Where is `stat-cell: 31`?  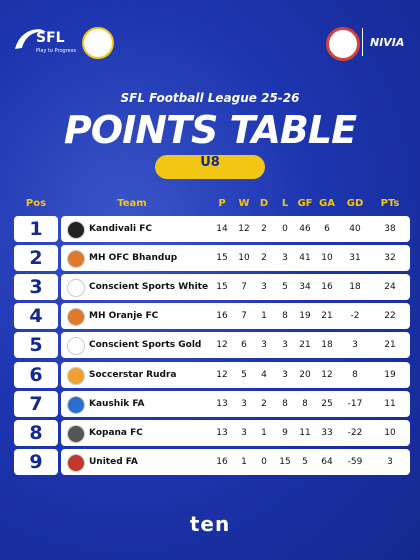 stat-cell: 31 is located at coordinates (355, 258).